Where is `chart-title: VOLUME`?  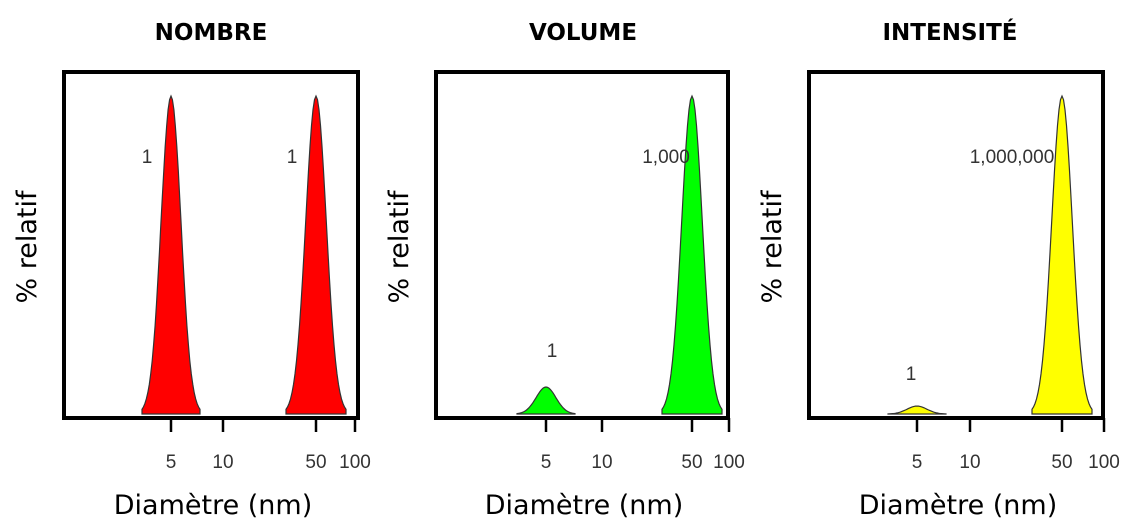 chart-title: VOLUME is located at coordinates (583, 33).